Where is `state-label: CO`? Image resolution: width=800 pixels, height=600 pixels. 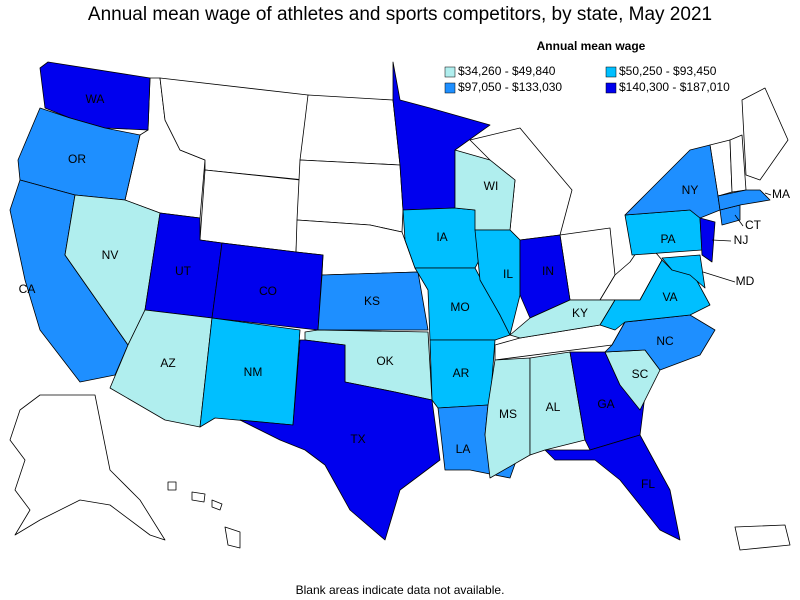
state-label: CO is located at coordinates (268, 291).